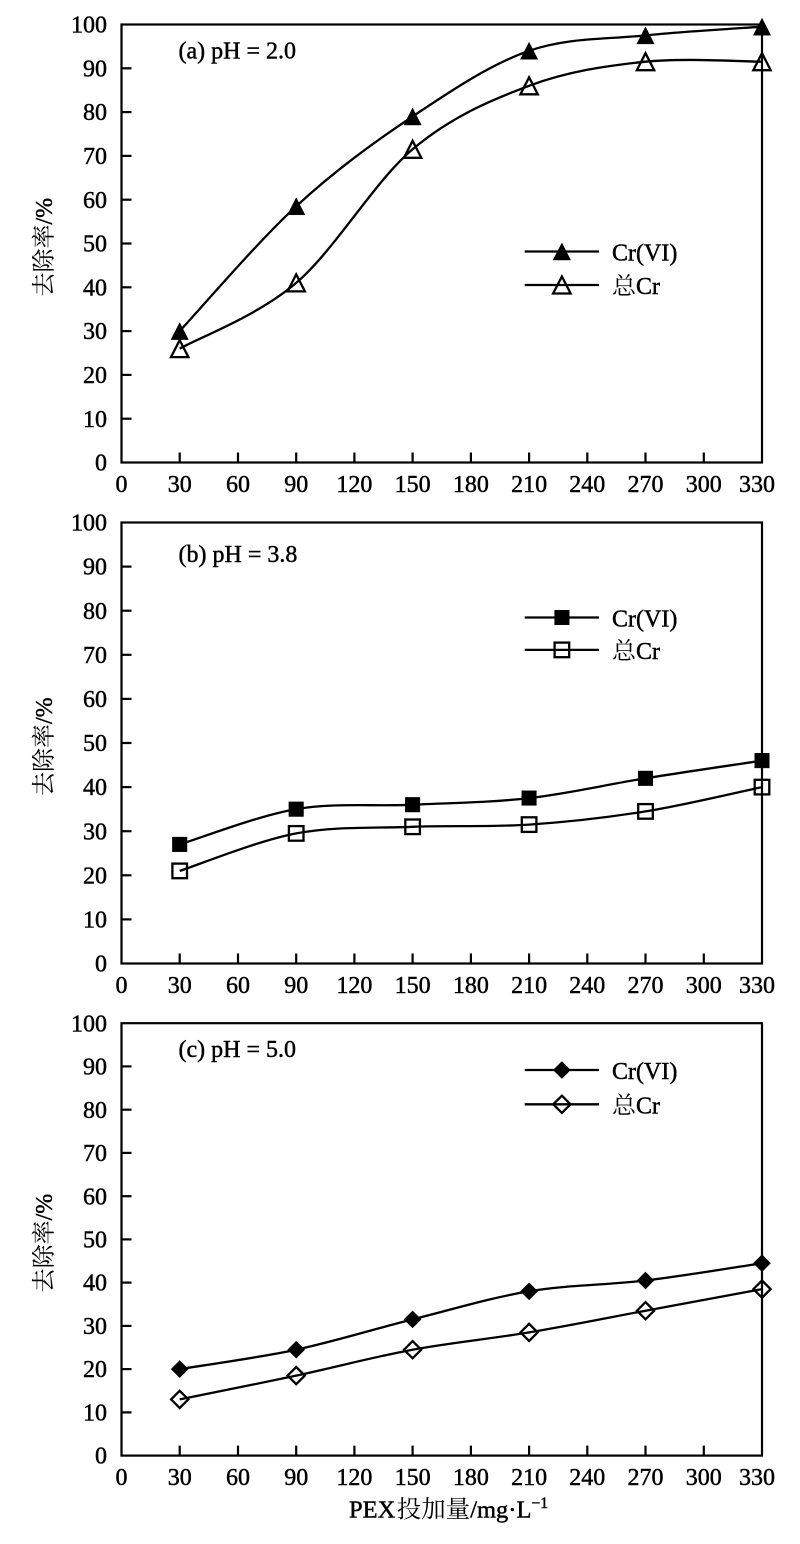  Describe the element at coordinates (238, 52) in the screenshot. I see `svg-text: (a) pH = 2.0` at that location.